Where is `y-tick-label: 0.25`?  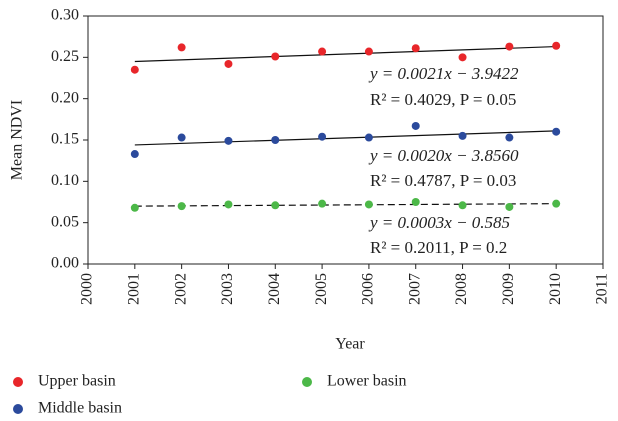 y-tick-label: 0.25 is located at coordinates (65, 56).